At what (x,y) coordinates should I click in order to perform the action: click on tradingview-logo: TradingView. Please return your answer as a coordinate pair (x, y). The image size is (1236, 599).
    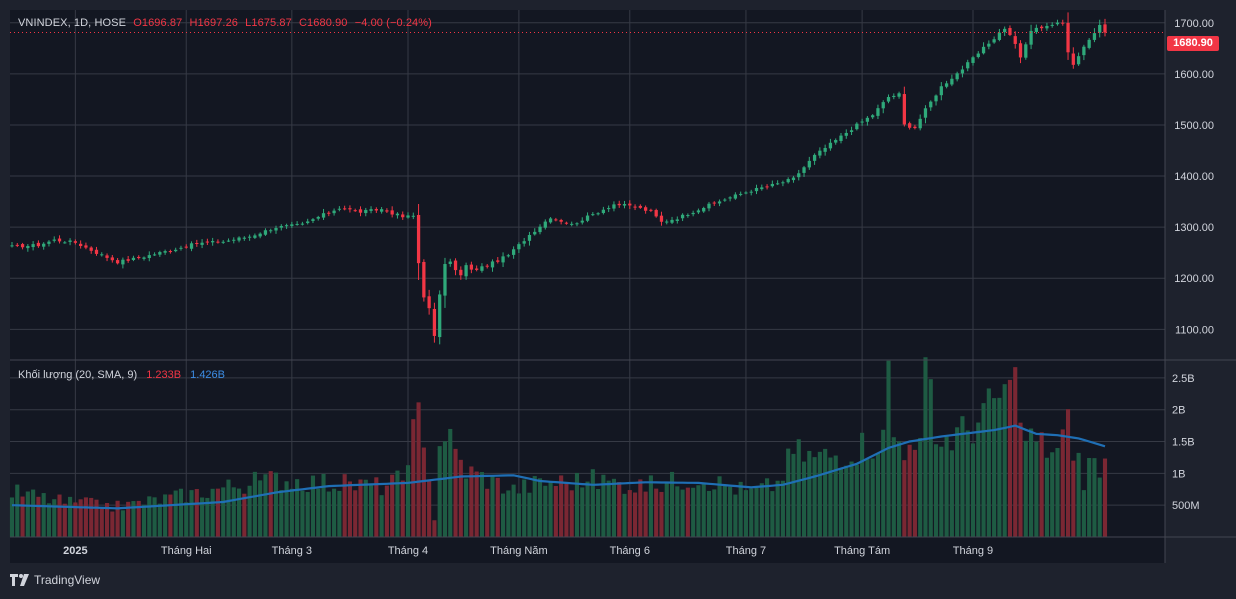
    Looking at the image, I should click on (55, 580).